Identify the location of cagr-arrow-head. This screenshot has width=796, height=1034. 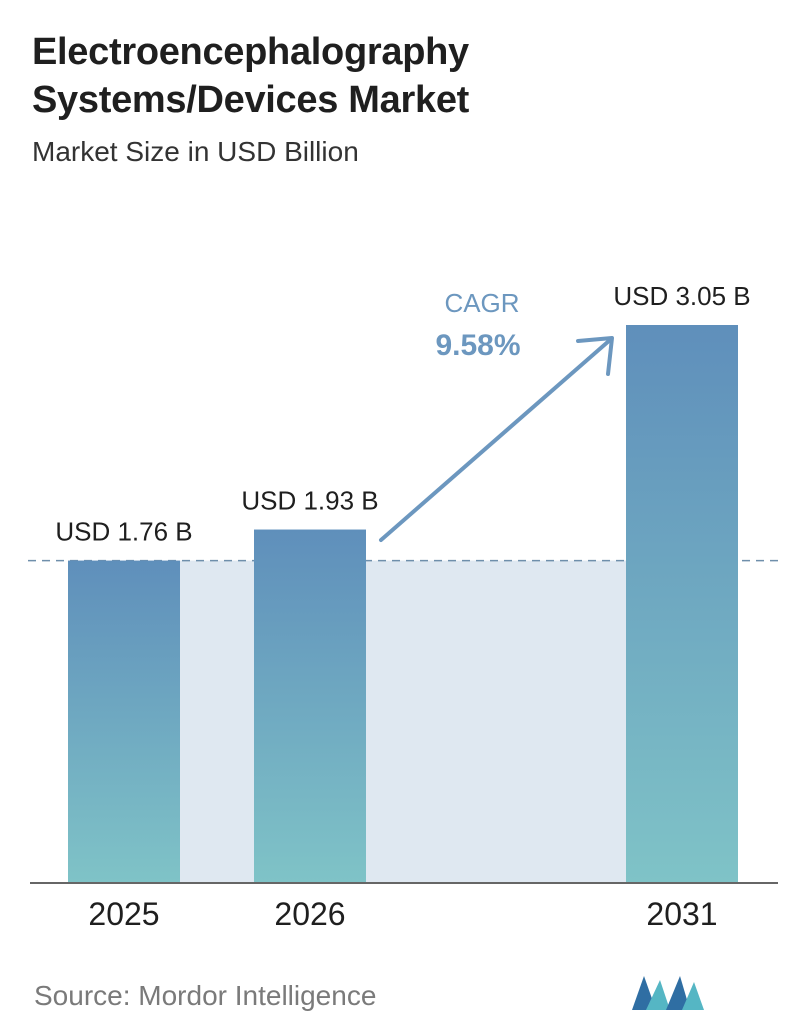
(595, 356).